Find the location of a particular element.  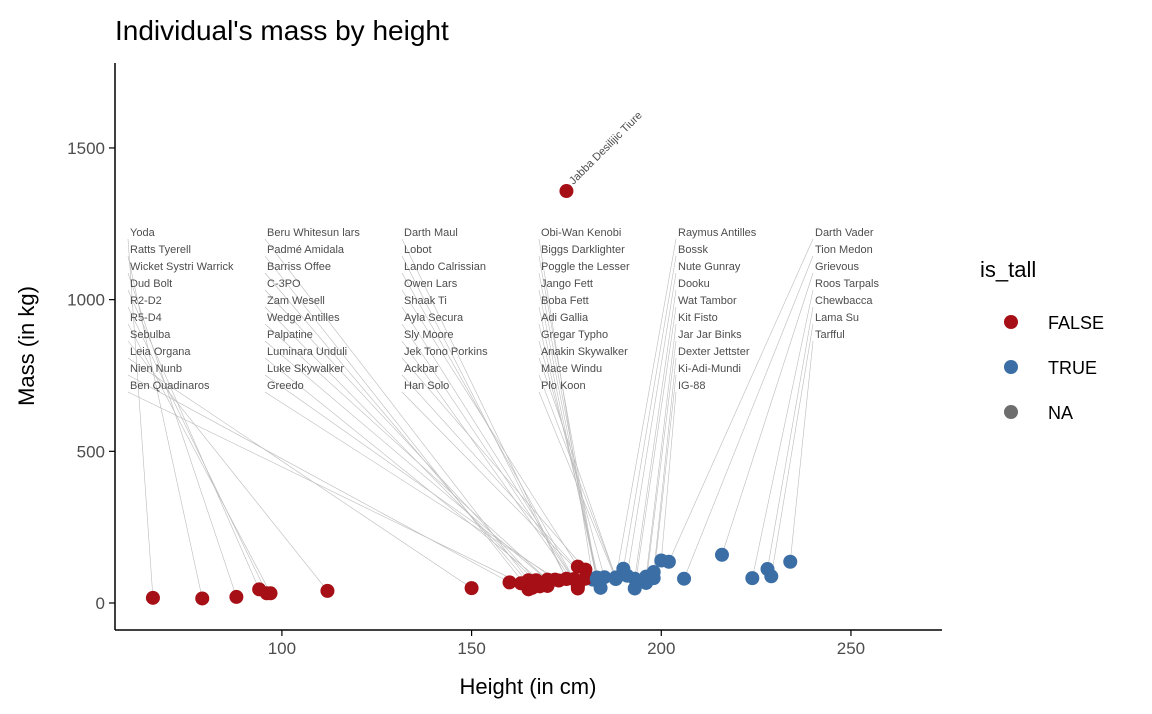

legend-key-false is located at coordinates (1011, 322).